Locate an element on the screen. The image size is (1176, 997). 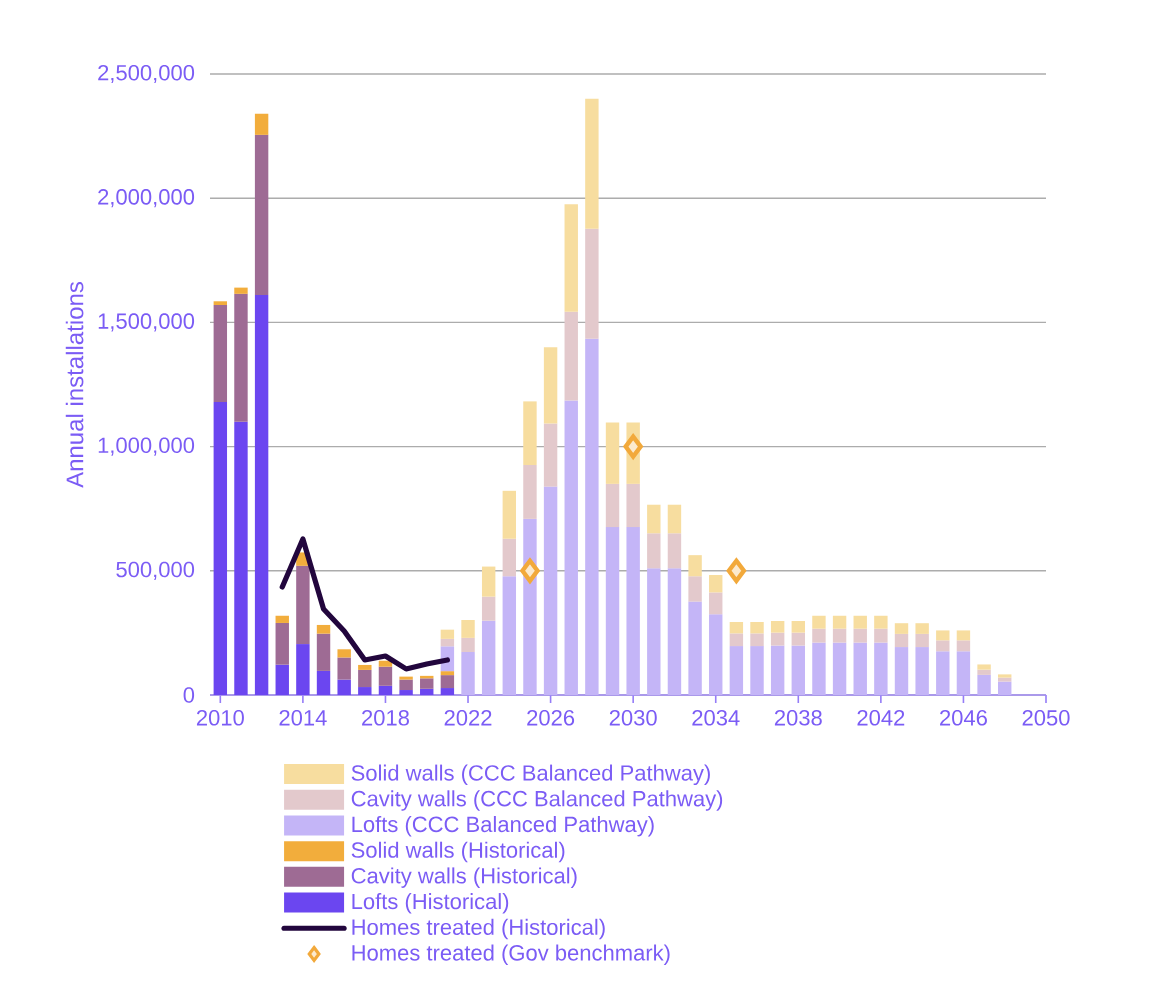
x-tick-label: 2042 is located at coordinates (881, 718).